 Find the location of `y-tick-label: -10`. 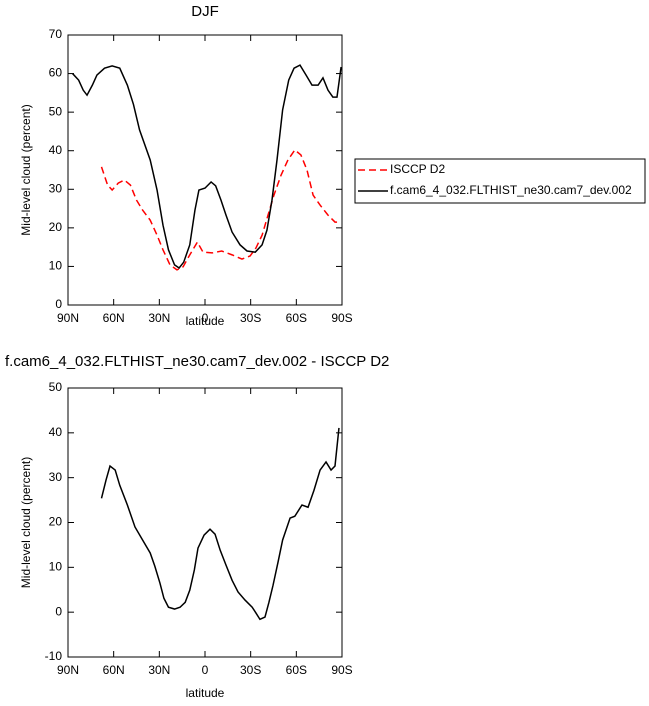

y-tick-label: -10 is located at coordinates (54, 656).